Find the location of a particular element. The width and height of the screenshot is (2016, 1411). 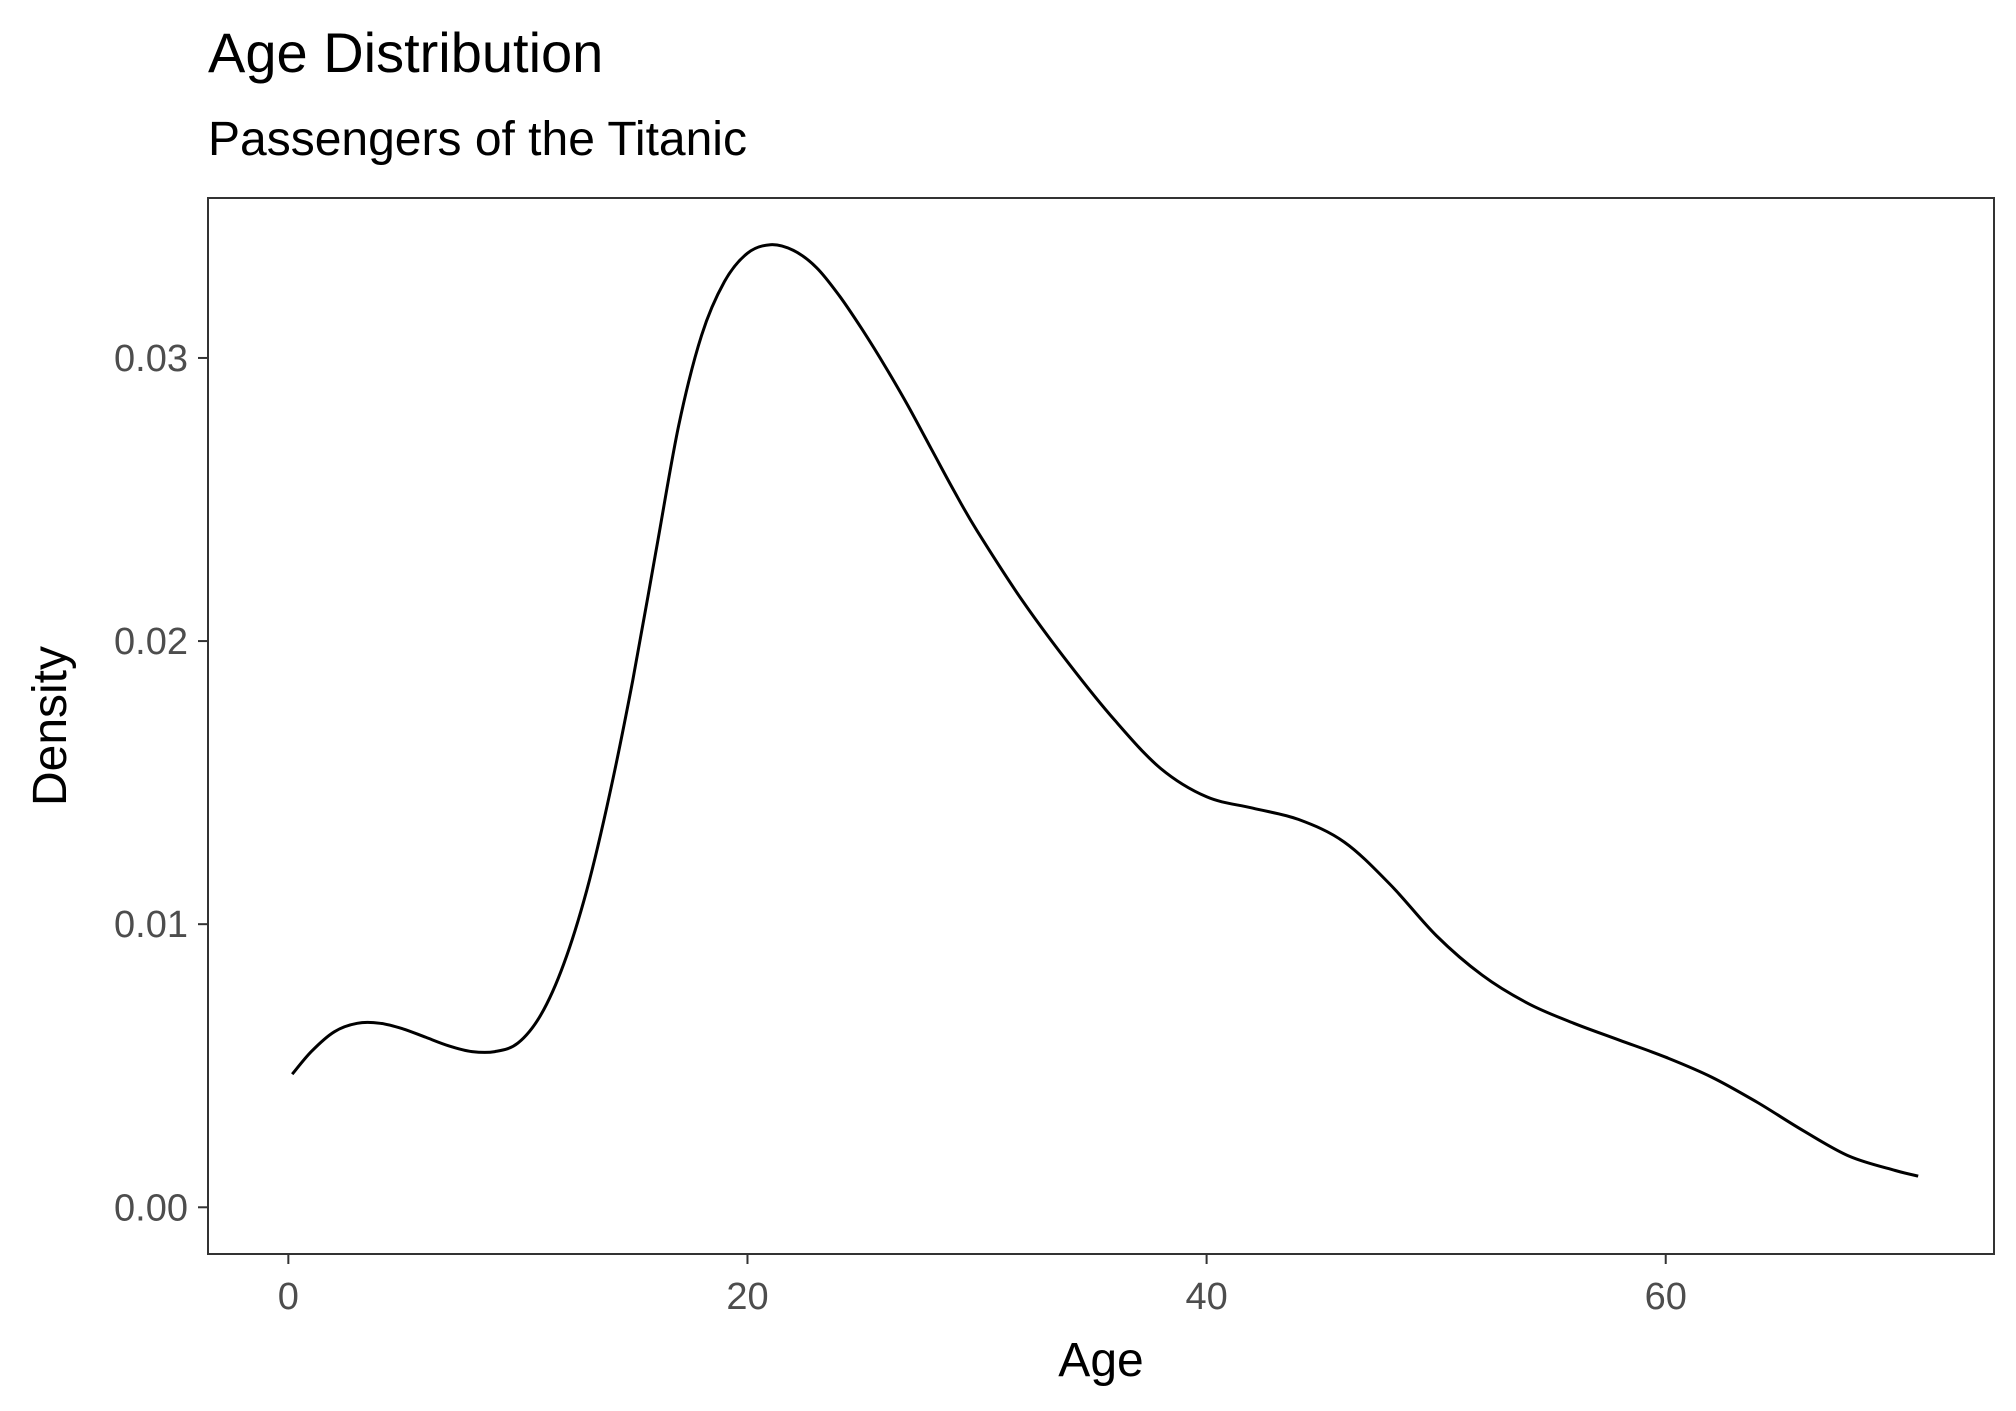

y-axis-title: Density is located at coordinates (50, 726).